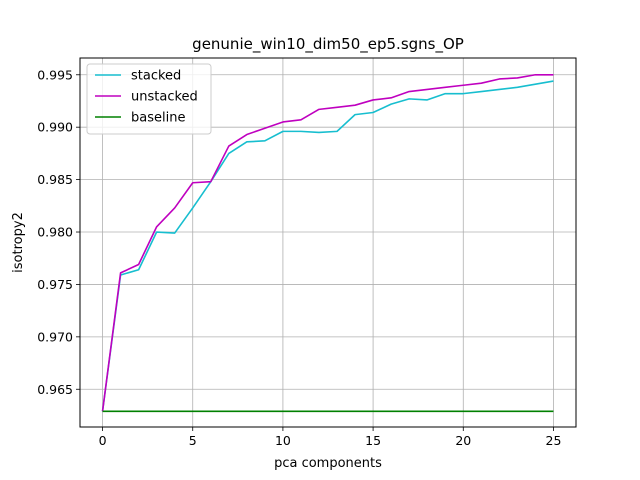  What do you see at coordinates (373, 440) in the screenshot?
I see `x-tick-label: 15` at bounding box center [373, 440].